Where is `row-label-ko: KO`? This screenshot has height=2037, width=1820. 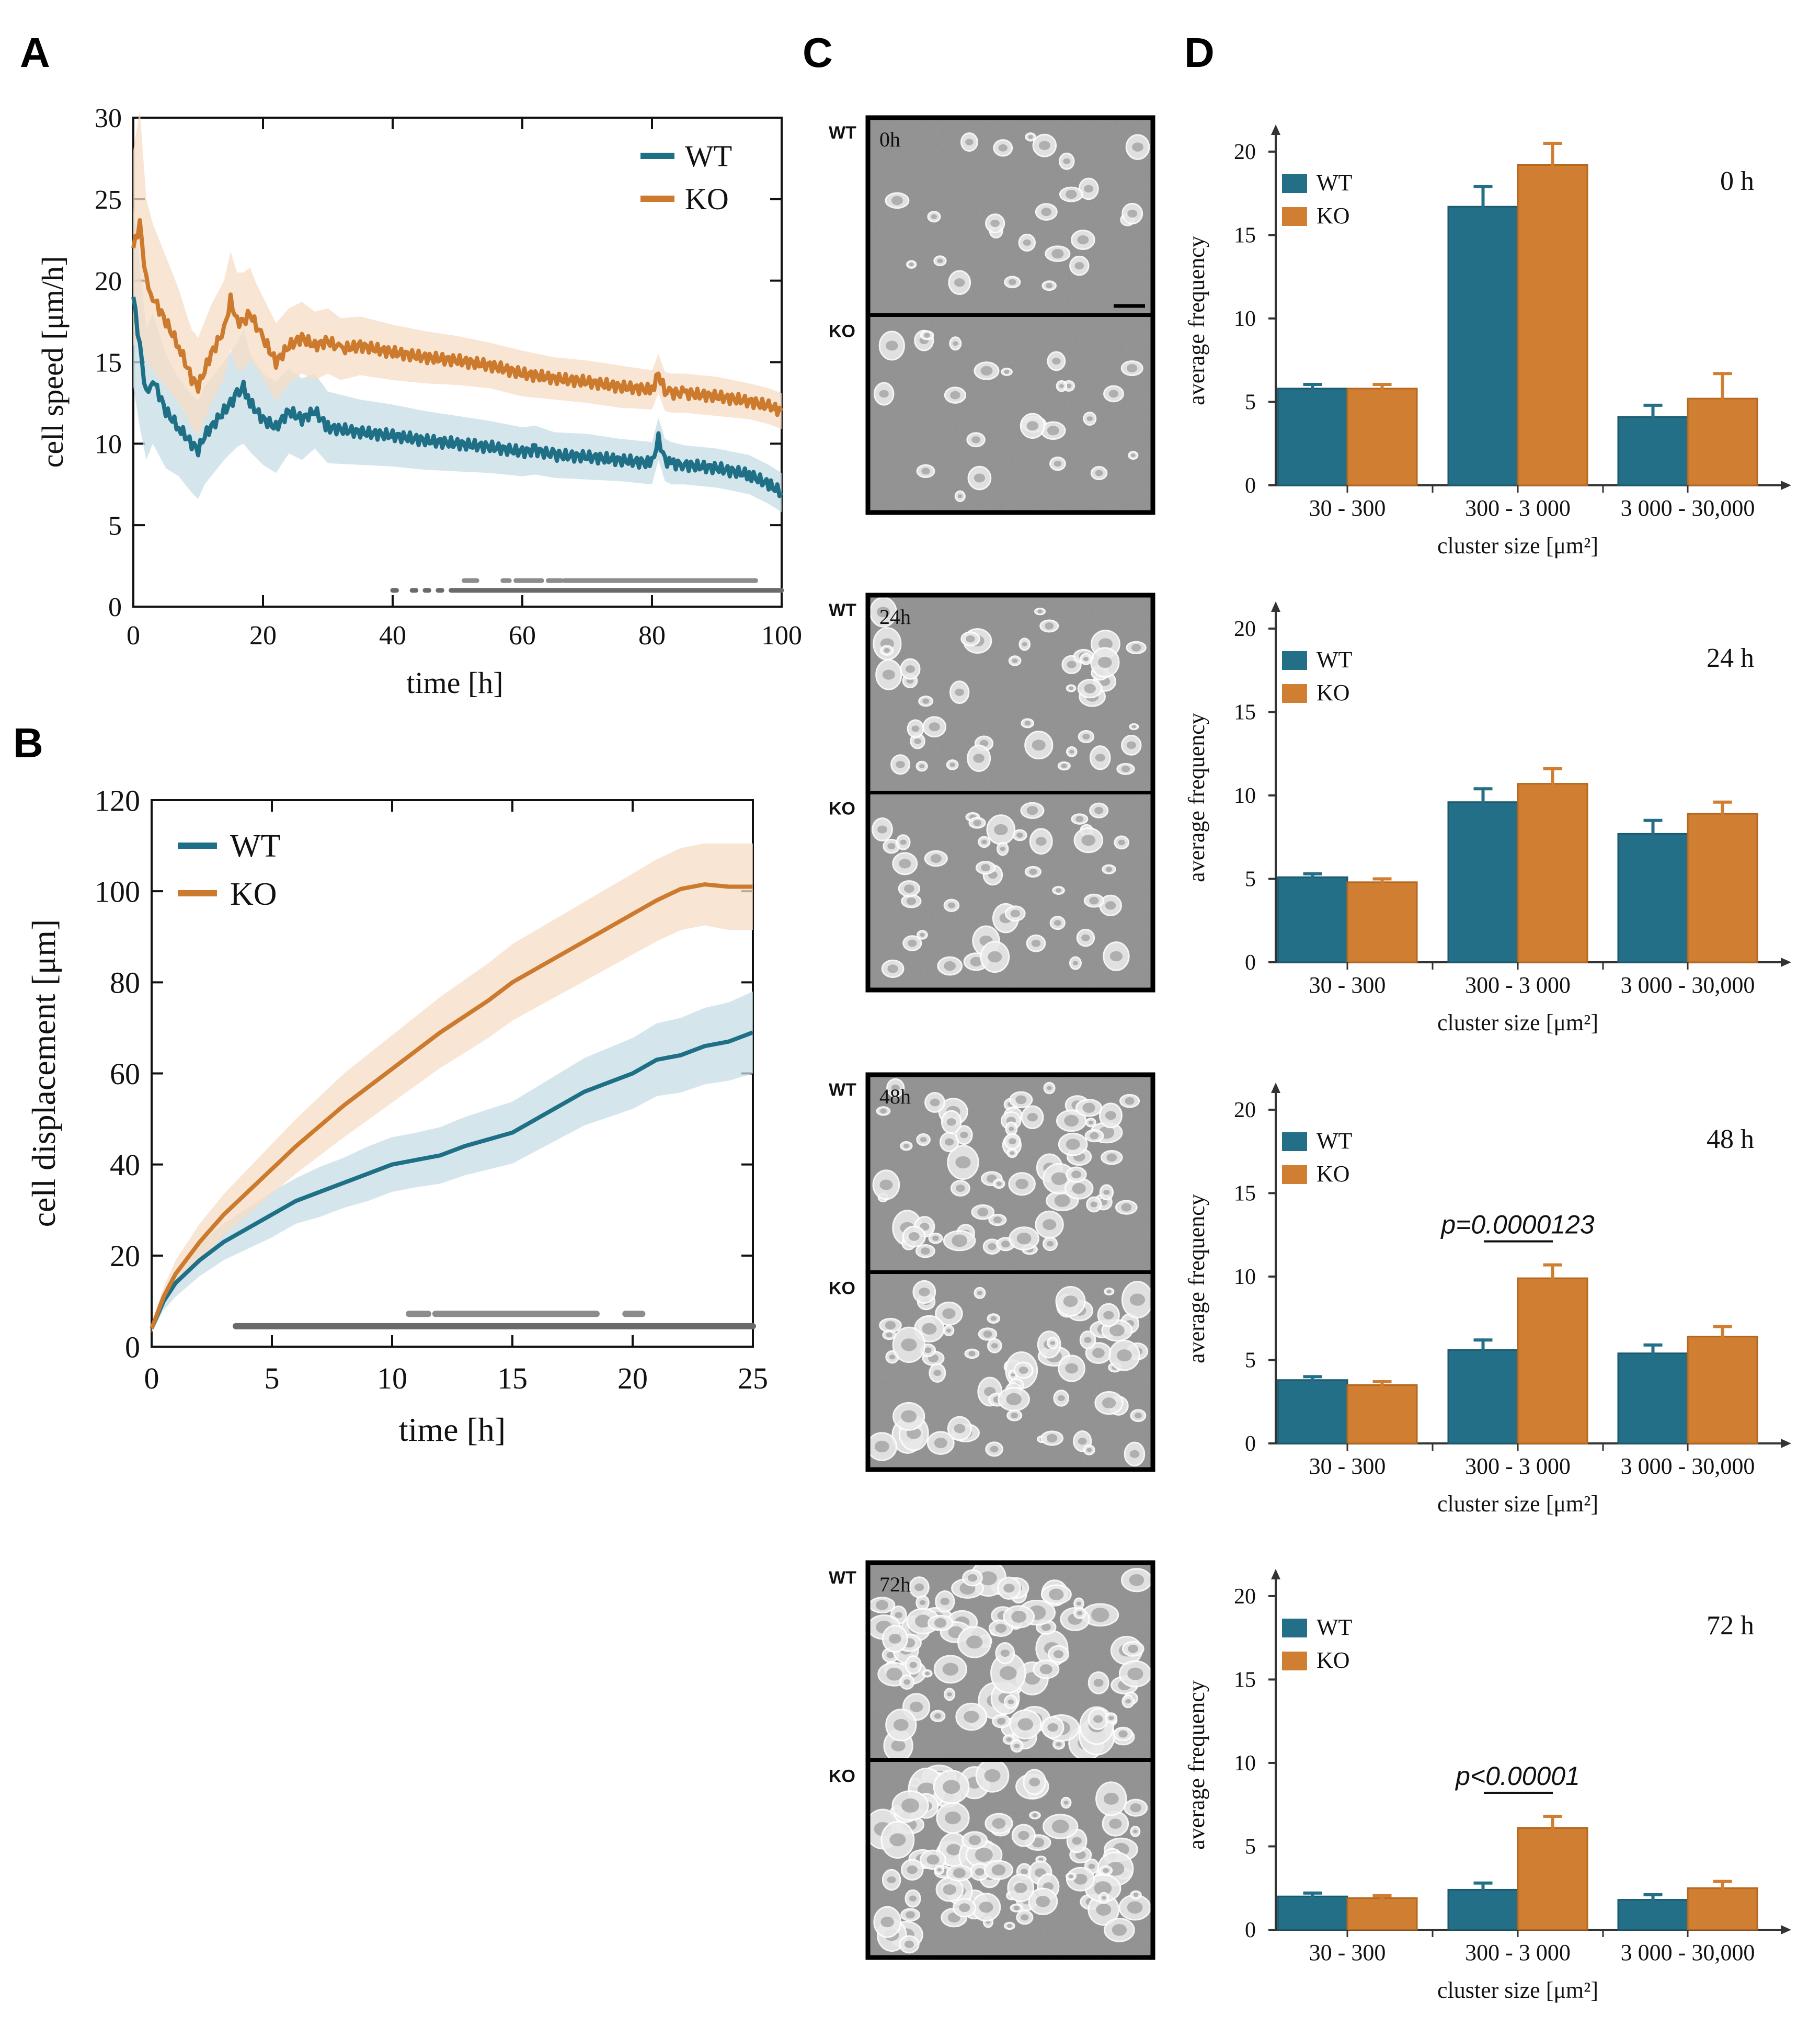 row-label-ko: KO is located at coordinates (842, 332).